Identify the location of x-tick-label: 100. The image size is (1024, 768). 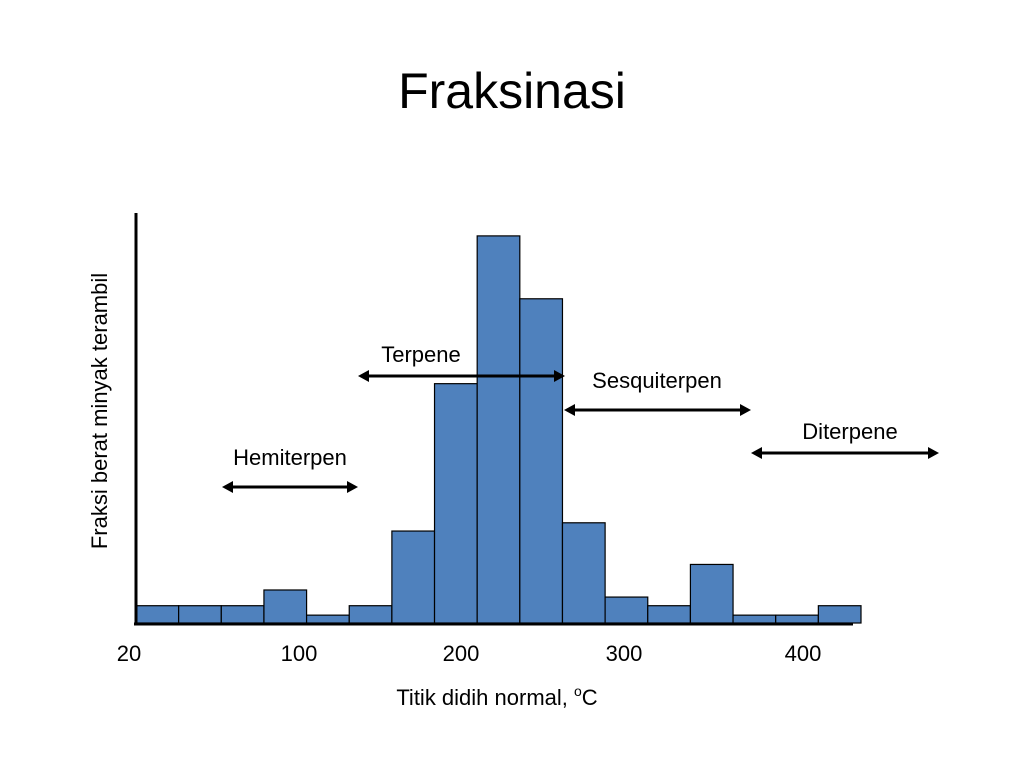
(299, 653).